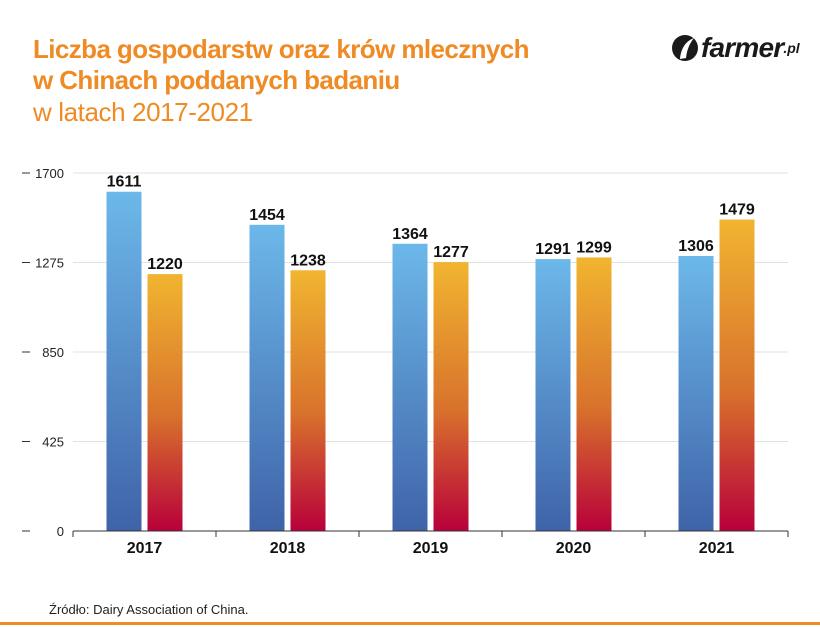  I want to click on data-label: 1454, so click(267, 215).